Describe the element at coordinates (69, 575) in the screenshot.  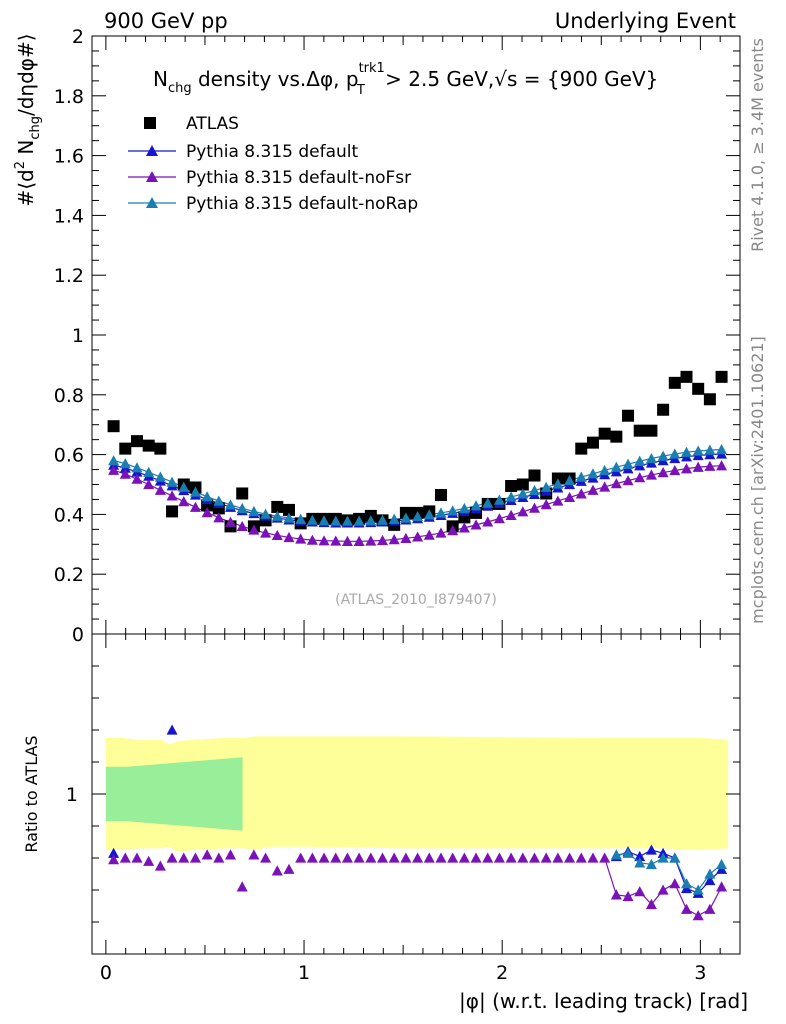
I see `main-ytick-label: 0.2` at that location.